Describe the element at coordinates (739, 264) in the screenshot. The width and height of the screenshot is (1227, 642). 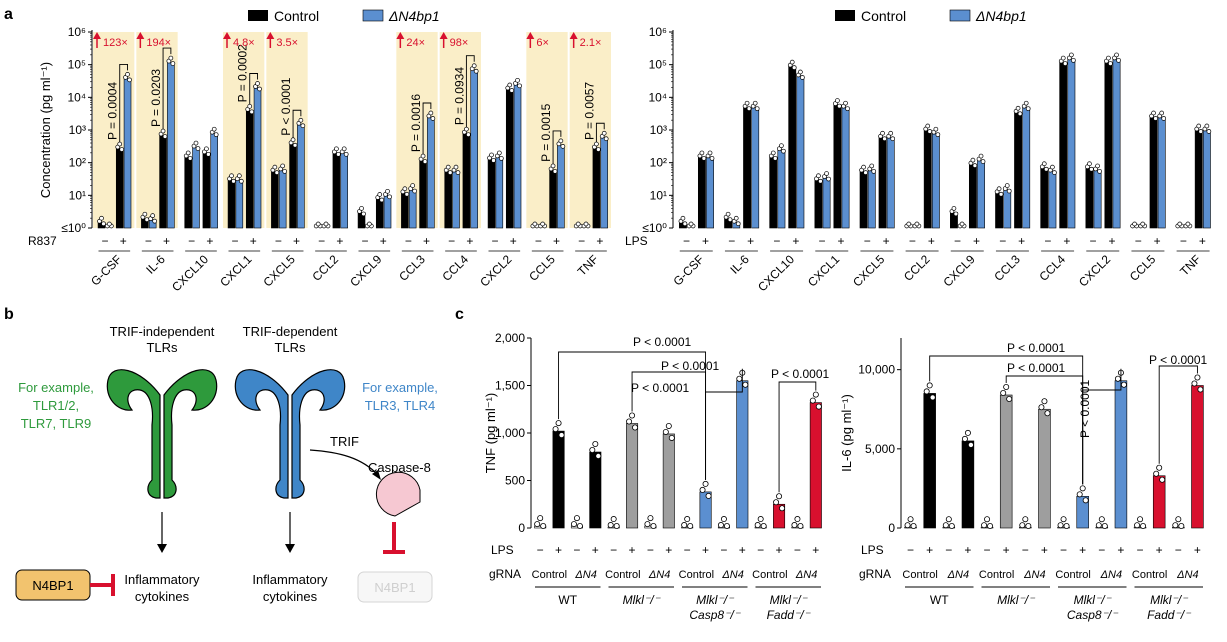
I see `category-label: IL-6` at that location.